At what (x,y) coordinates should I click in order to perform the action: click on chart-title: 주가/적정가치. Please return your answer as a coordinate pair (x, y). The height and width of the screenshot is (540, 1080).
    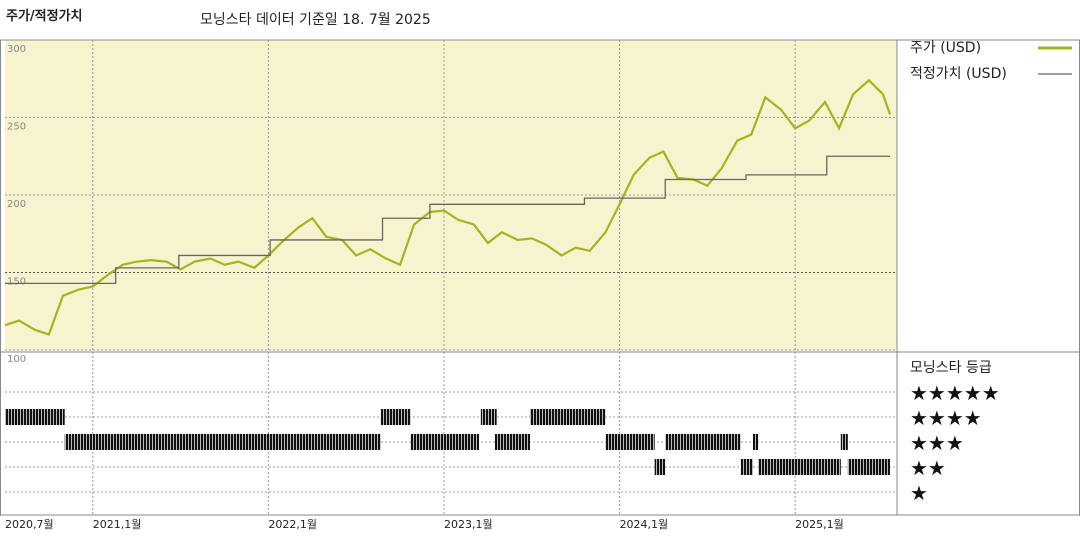
    Looking at the image, I should click on (44, 16).